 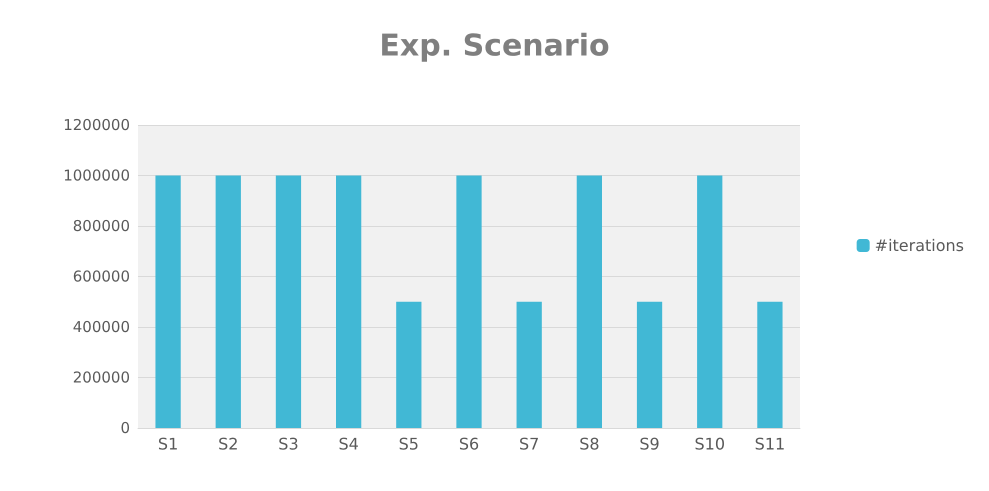 What do you see at coordinates (101, 277) in the screenshot?
I see `y-tick-label: 600000` at bounding box center [101, 277].